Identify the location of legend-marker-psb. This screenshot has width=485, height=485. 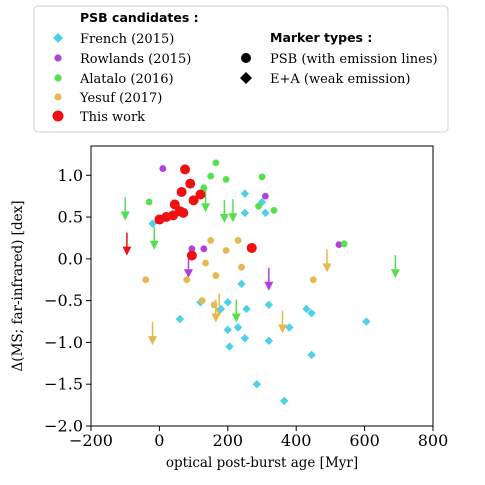
(246, 58).